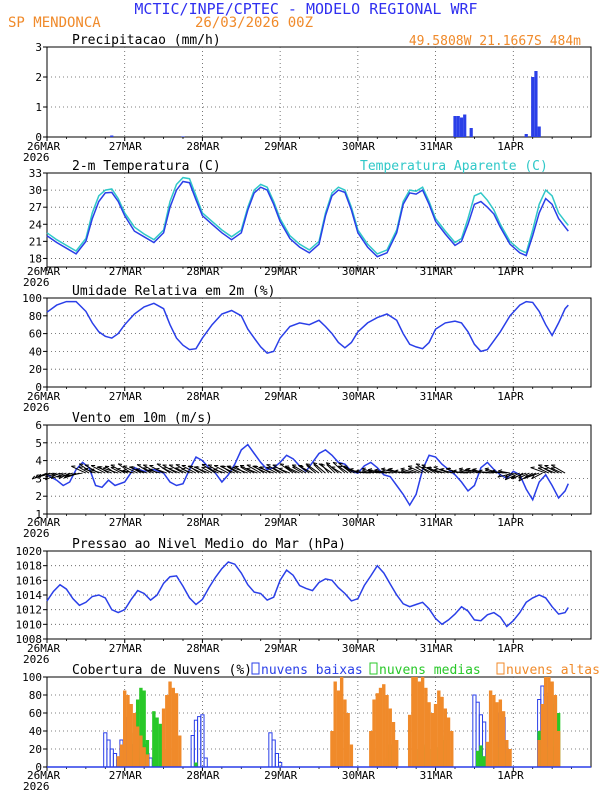  Describe the element at coordinates (35, 713) in the screenshot. I see `clouds-ytick-label: 60` at that location.